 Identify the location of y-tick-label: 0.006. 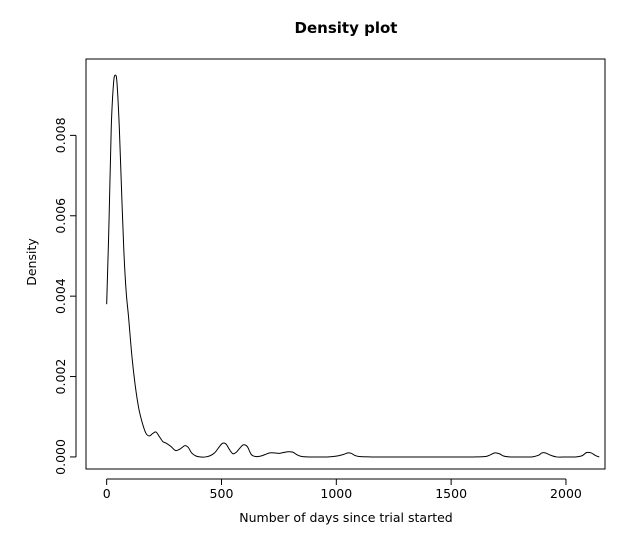
(60, 216).